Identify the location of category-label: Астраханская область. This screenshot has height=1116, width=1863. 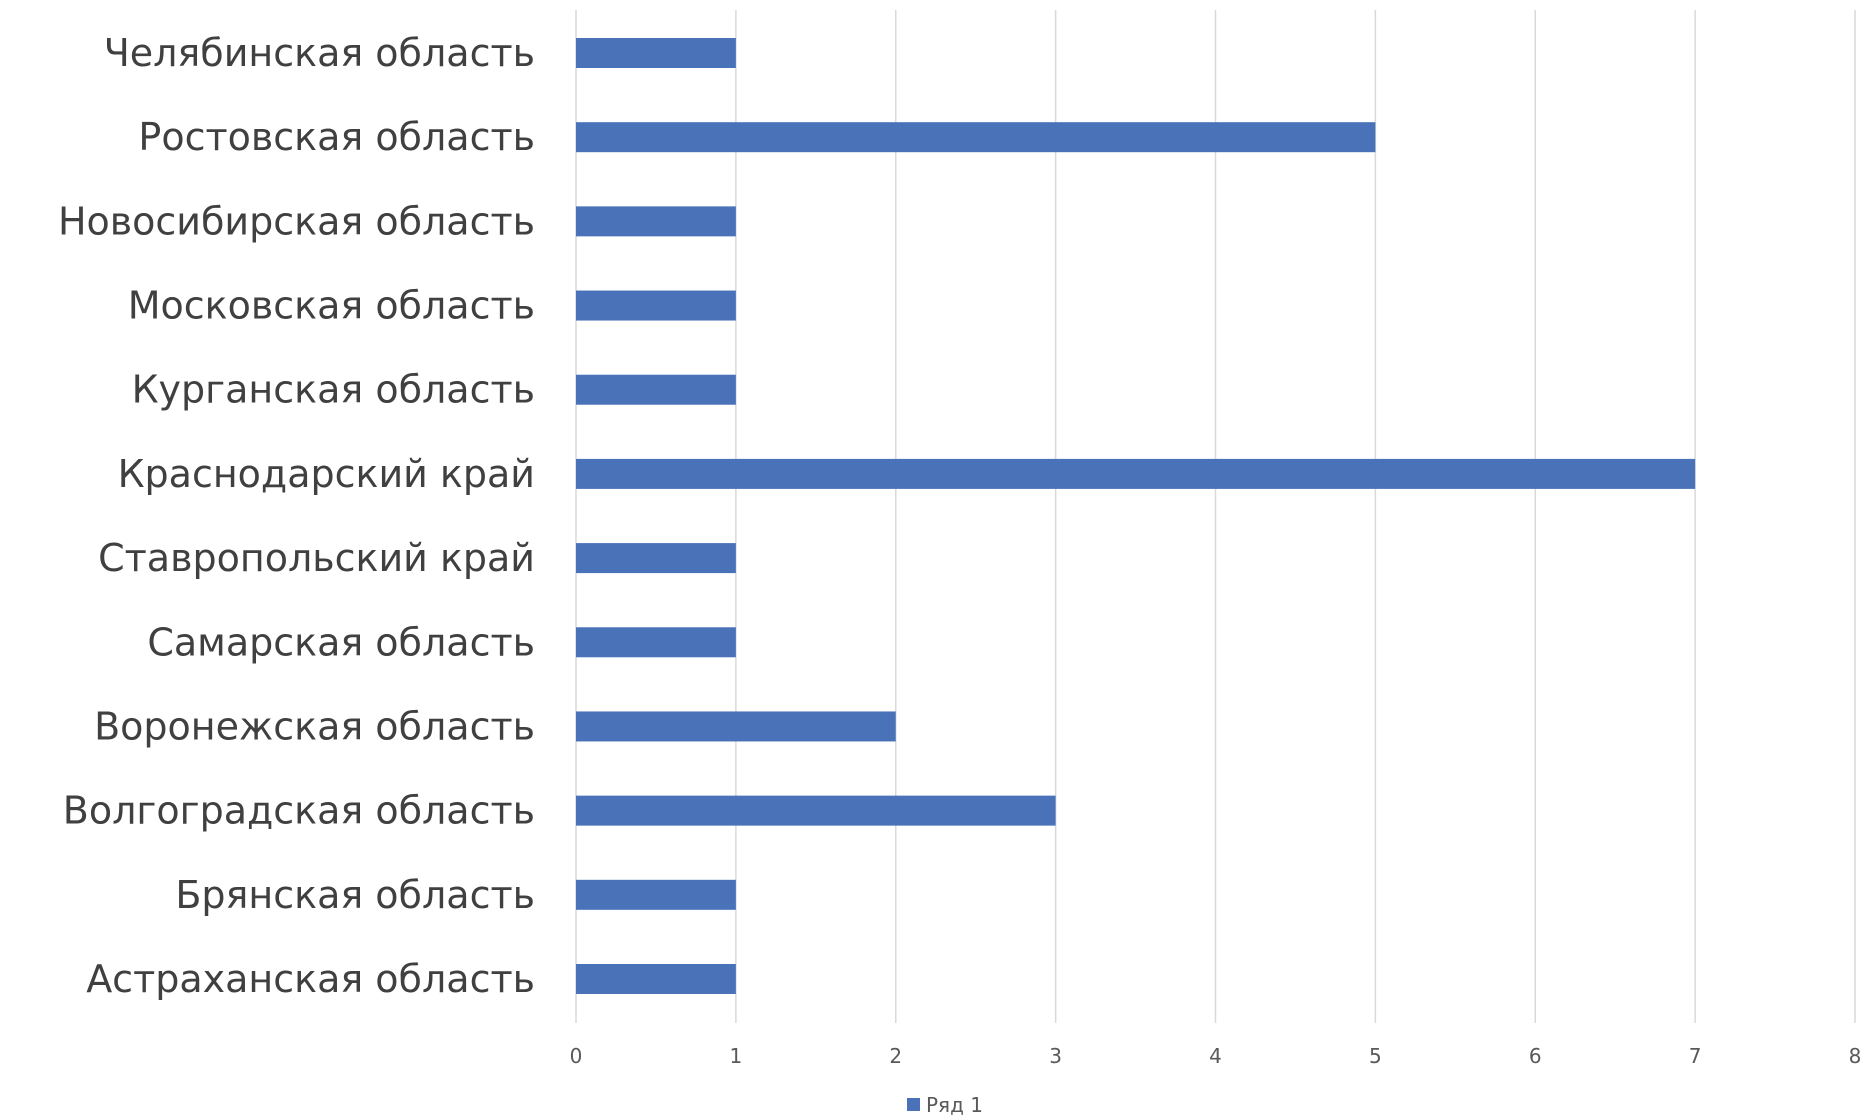
(310, 979).